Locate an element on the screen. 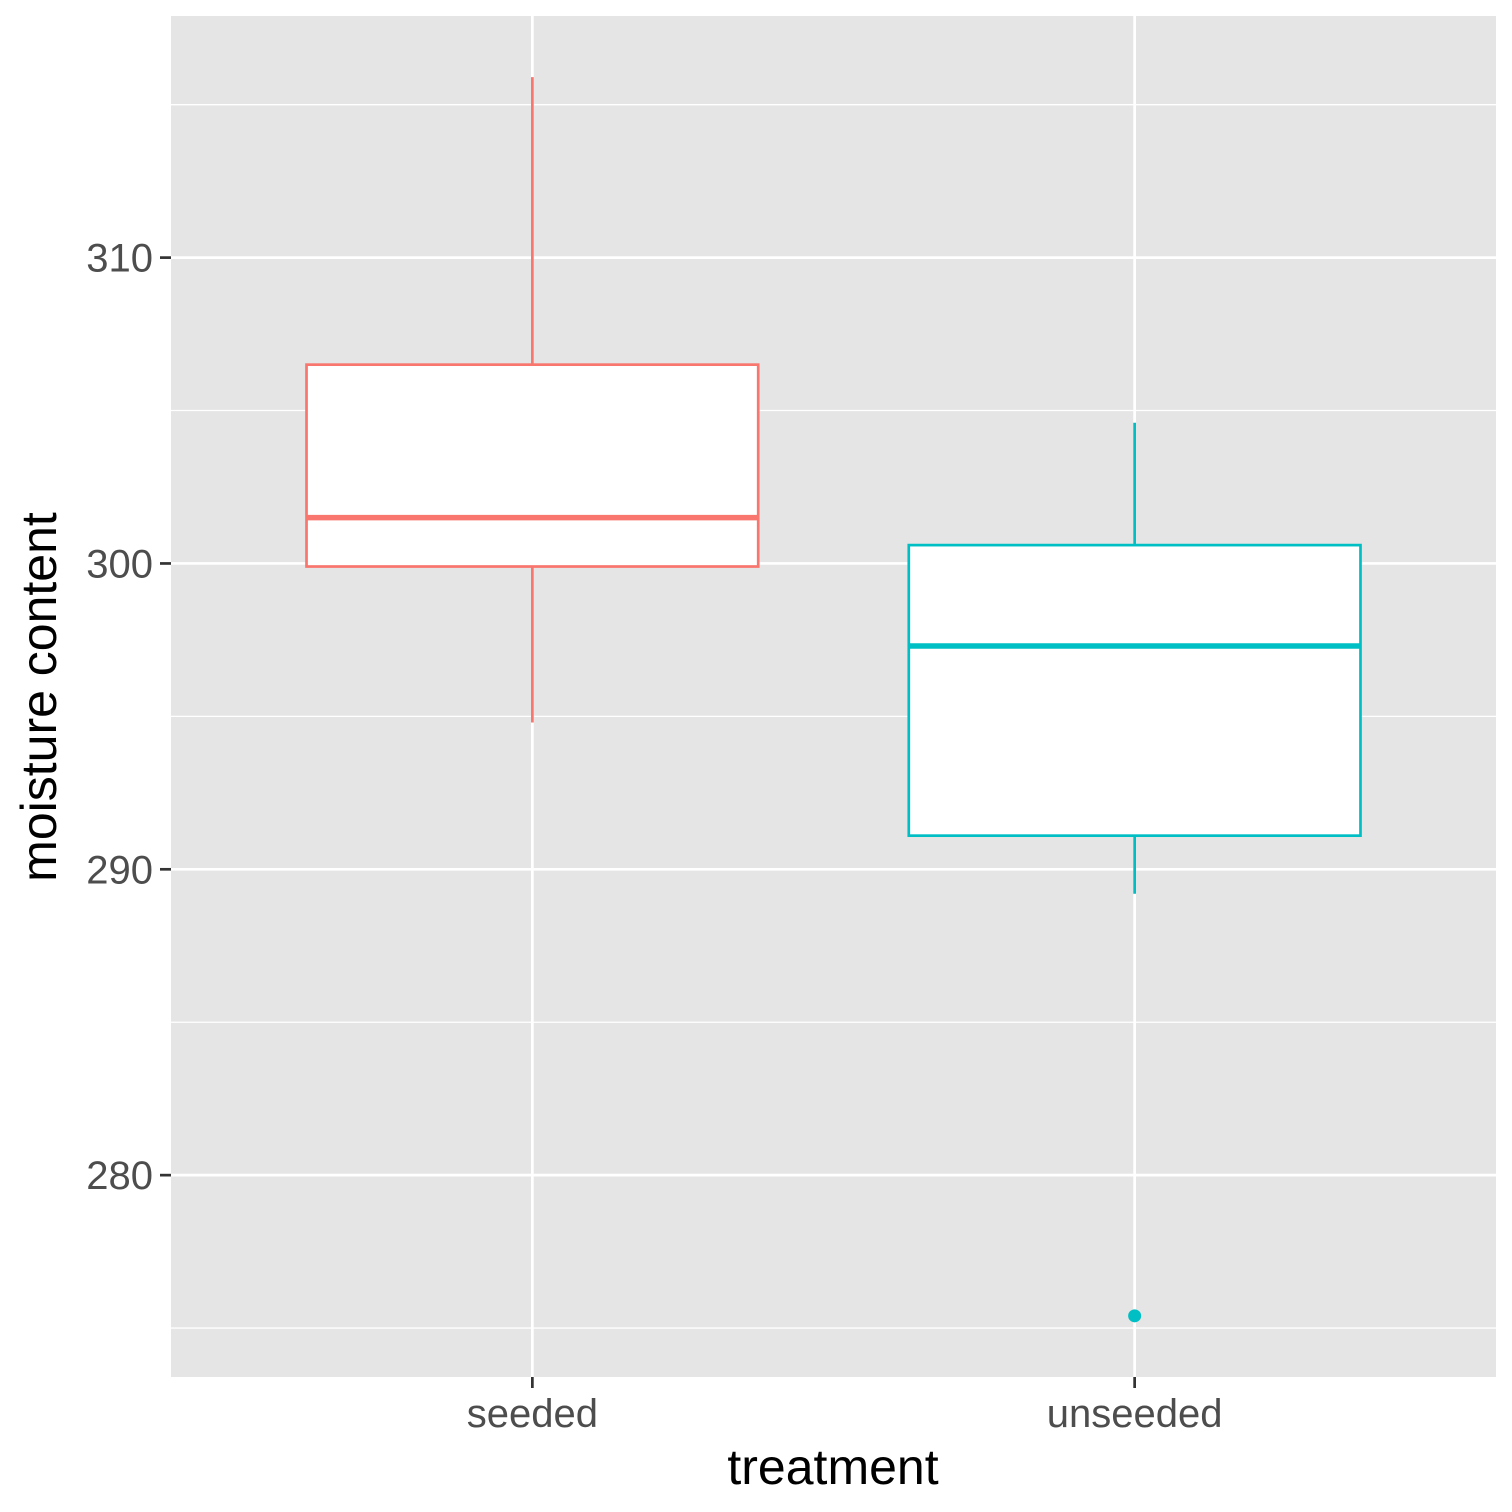  x-axis: seeded unseeded is located at coordinates (845, 1406).